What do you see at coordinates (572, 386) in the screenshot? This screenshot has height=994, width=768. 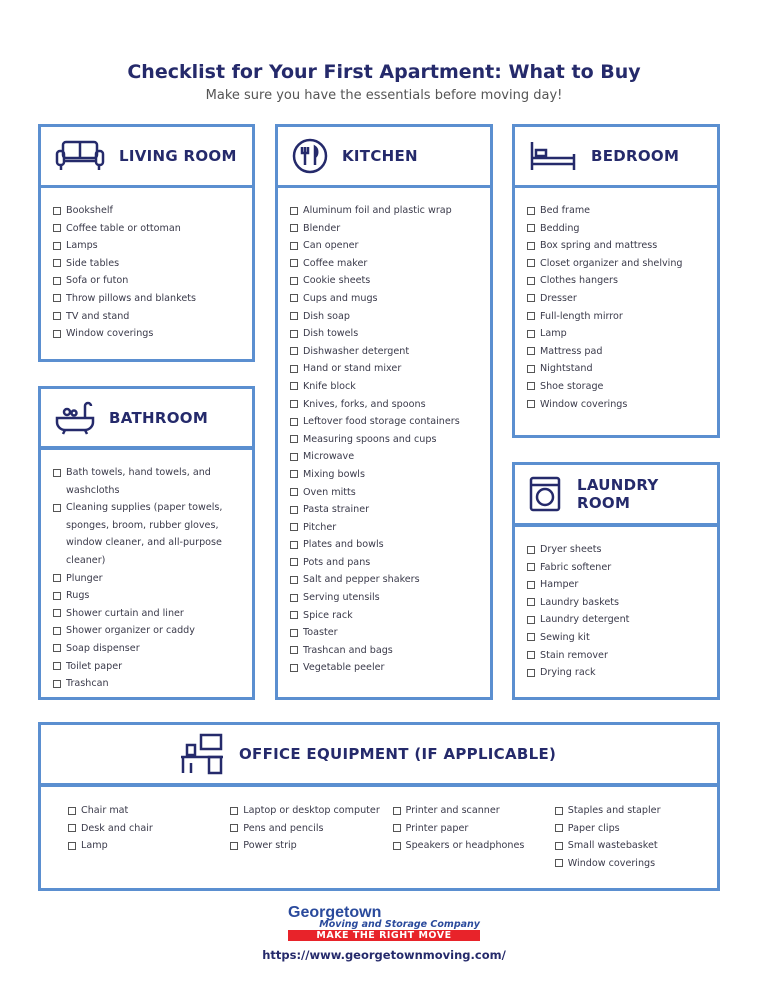 I see `item-label: Shoe storage` at bounding box center [572, 386].